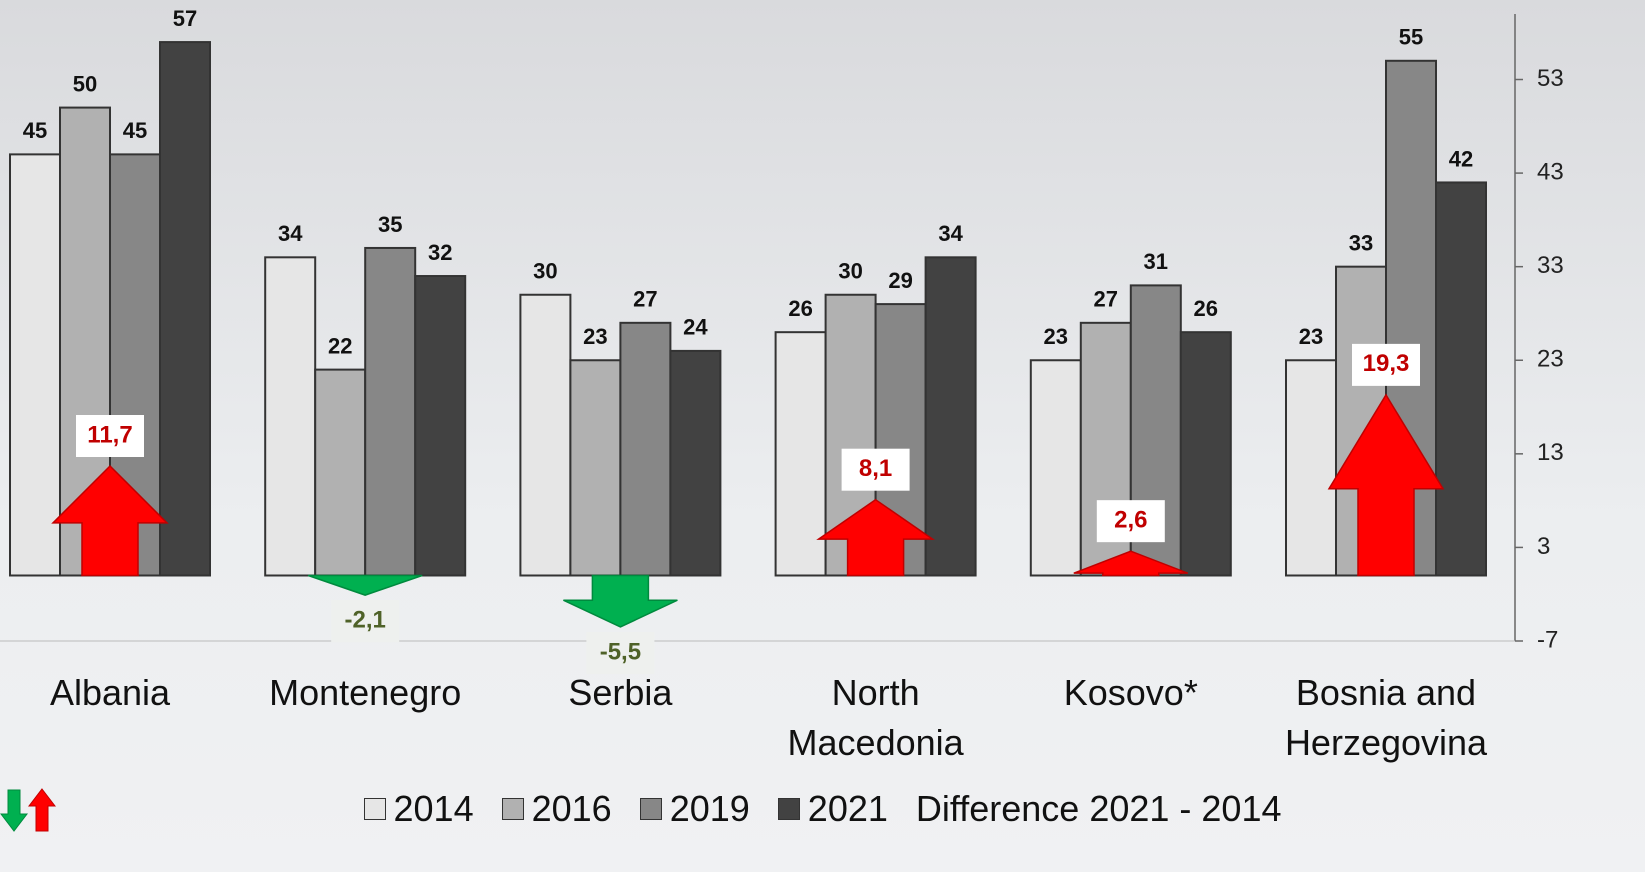 Image resolution: width=1645 pixels, height=872 pixels. Describe the element at coordinates (571, 808) in the screenshot. I see `legend-label: 2016` at that location.